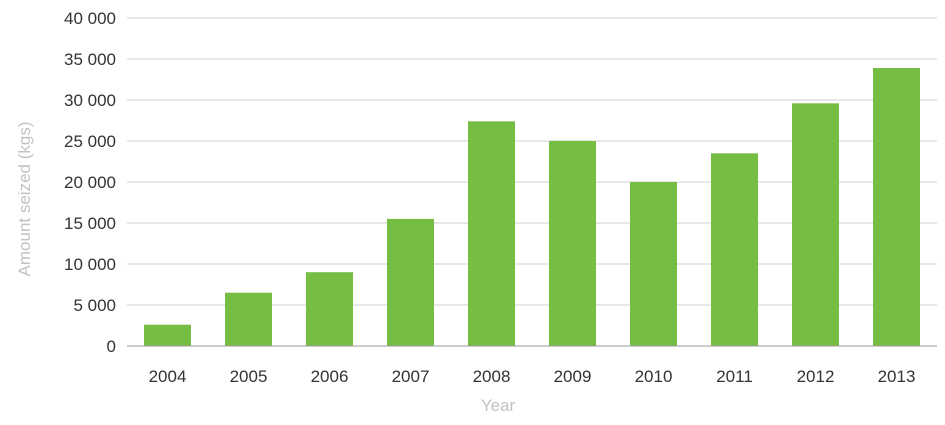 The image size is (945, 425). I want to click on y-tick-label: 30 000, so click(90, 100).